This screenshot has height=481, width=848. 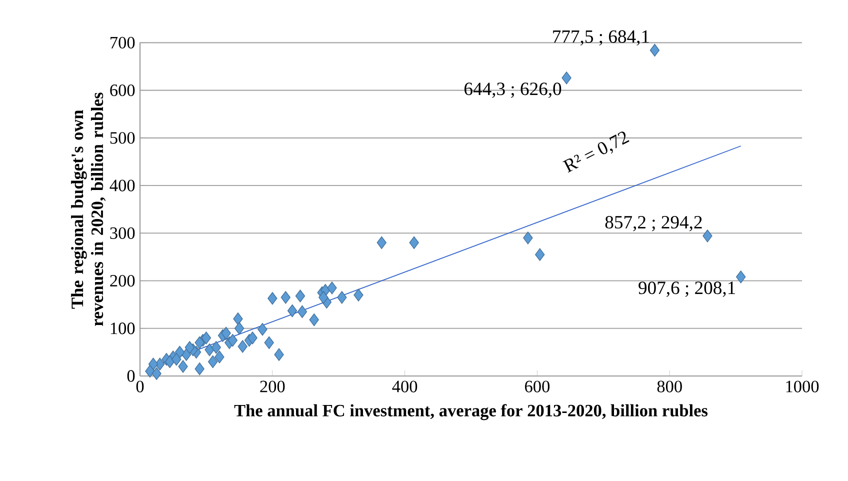 What do you see at coordinates (687, 289) in the screenshot?
I see `annotation: 907,6 ; 208,1` at bounding box center [687, 289].